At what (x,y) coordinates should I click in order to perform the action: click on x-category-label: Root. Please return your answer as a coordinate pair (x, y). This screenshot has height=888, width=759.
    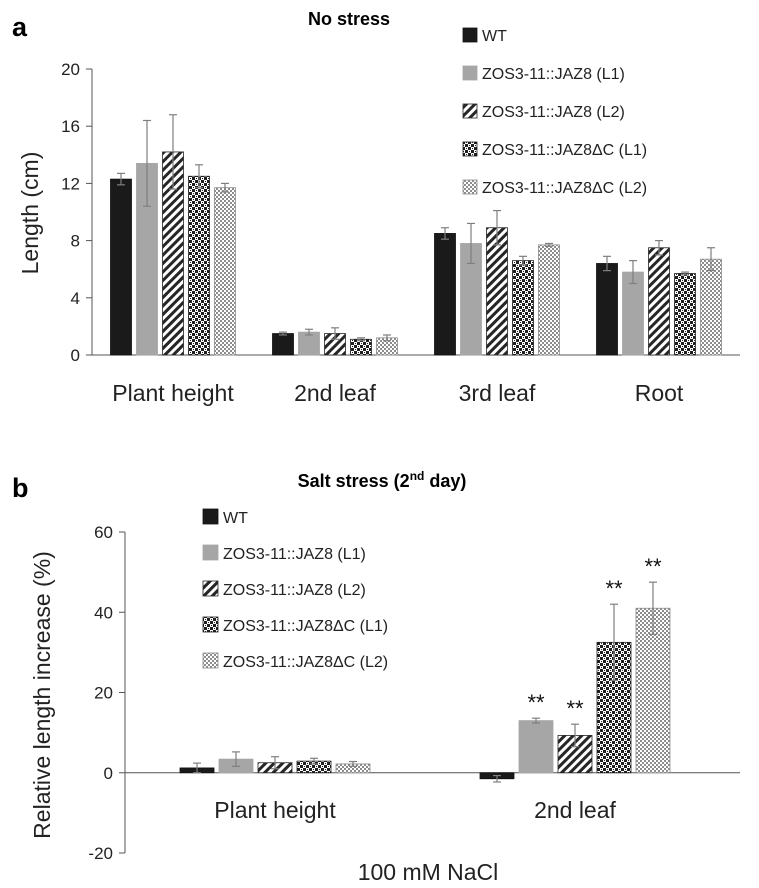
    Looking at the image, I should click on (659, 393).